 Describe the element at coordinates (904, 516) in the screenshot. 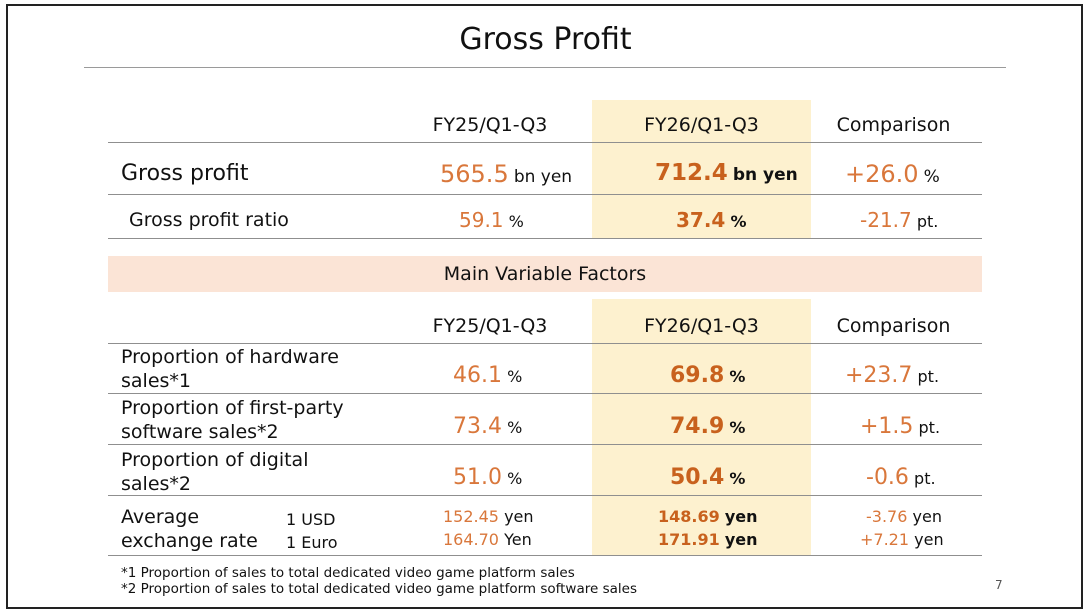

I see `usd-rate-comp: -3.76 yen` at that location.